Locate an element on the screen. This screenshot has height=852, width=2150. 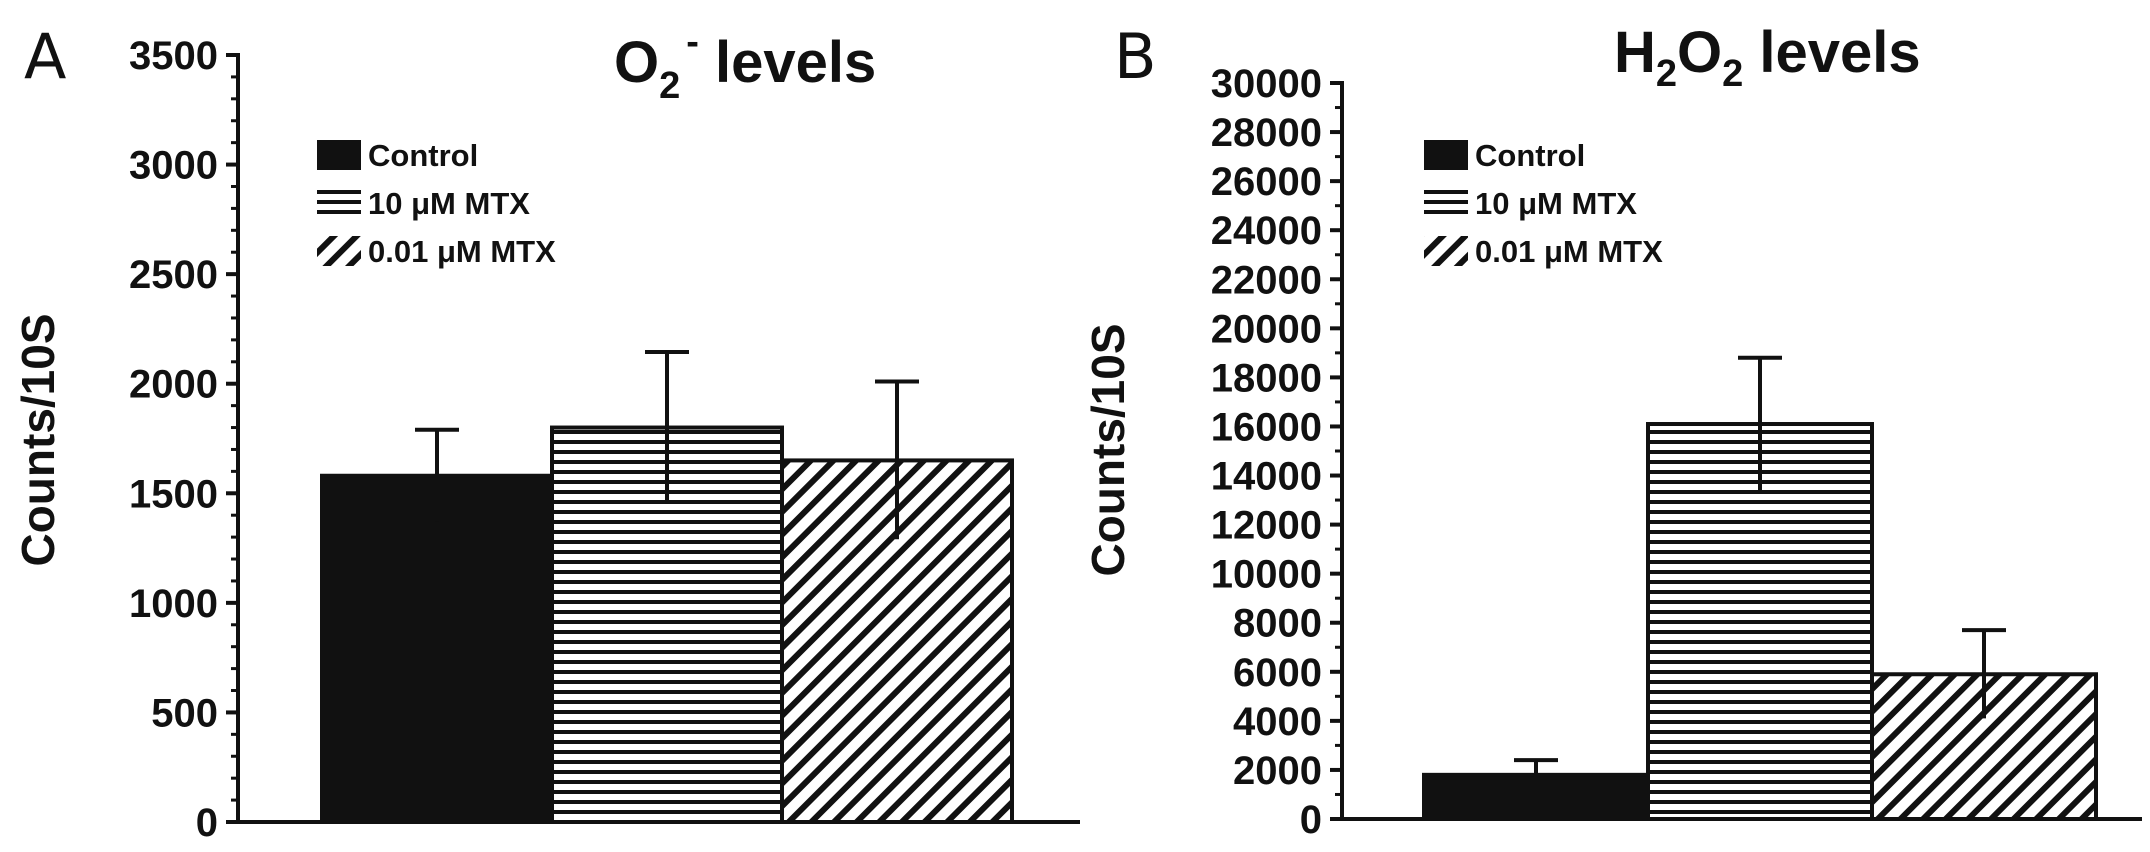
y-tick-label: 3000 is located at coordinates (173, 166).